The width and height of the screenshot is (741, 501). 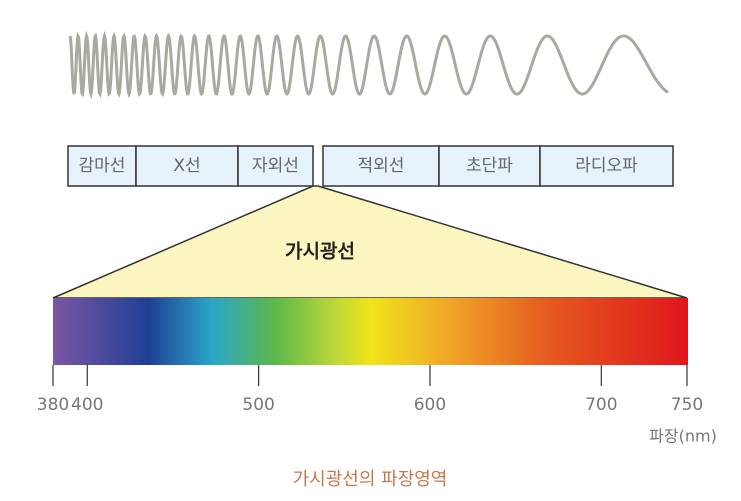 I want to click on visible-label: 가시광선, so click(x=320, y=252).